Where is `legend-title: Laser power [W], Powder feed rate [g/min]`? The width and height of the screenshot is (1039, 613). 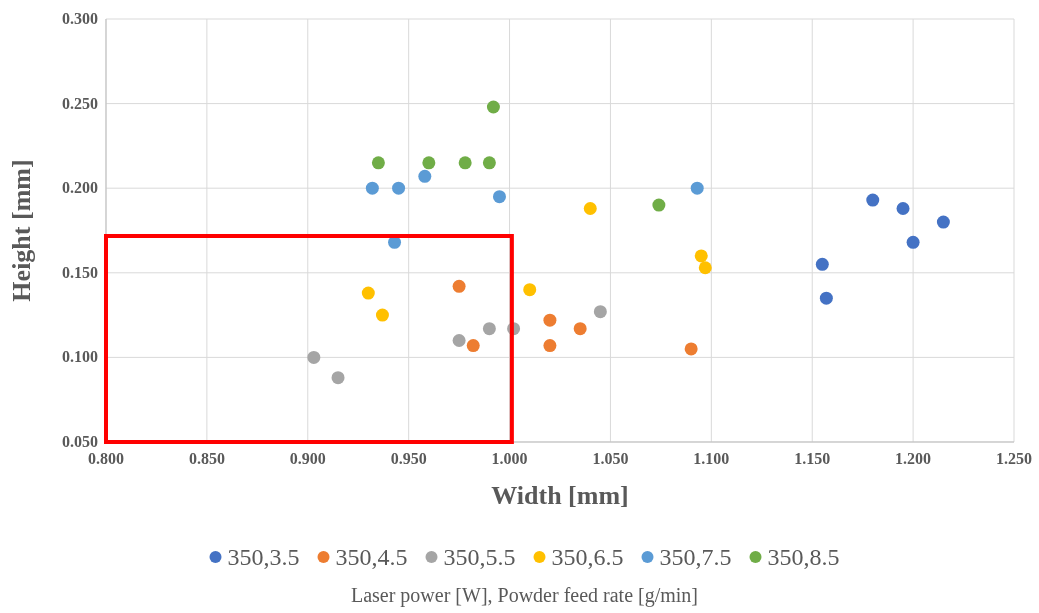
legend-title: Laser power [W], Powder feed rate [g/min] is located at coordinates (524, 595).